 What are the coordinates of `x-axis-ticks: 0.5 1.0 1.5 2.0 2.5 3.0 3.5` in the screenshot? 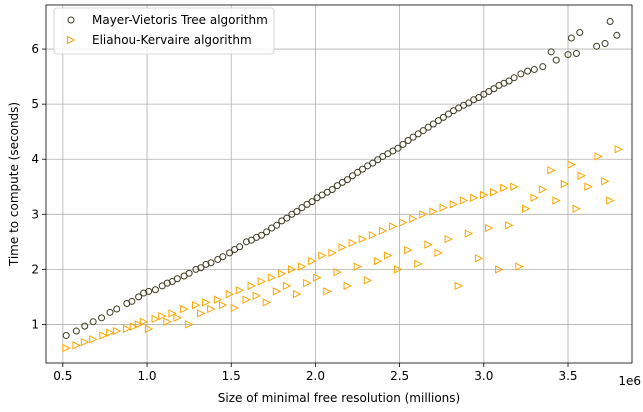 It's located at (315, 373).